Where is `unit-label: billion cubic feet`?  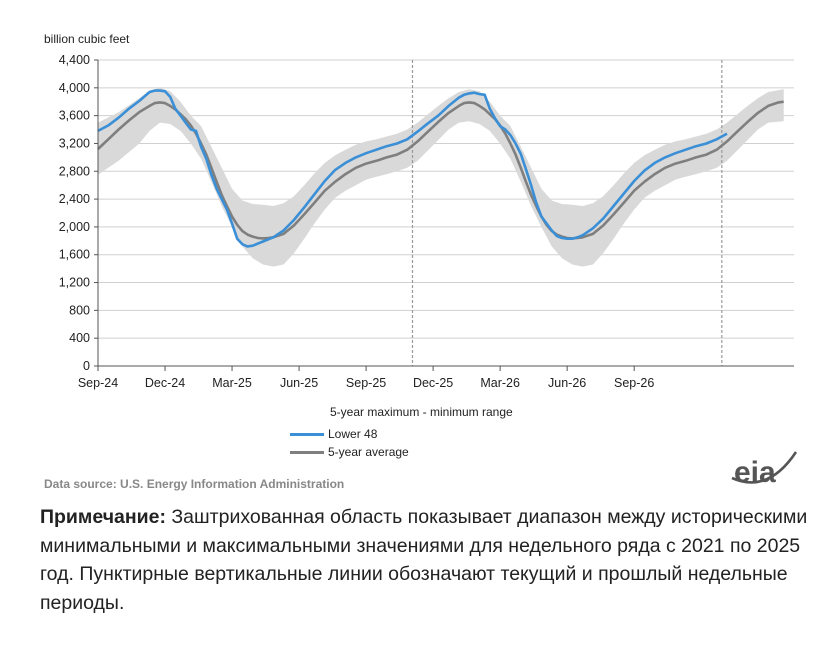 unit-label: billion cubic feet is located at coordinates (87, 39).